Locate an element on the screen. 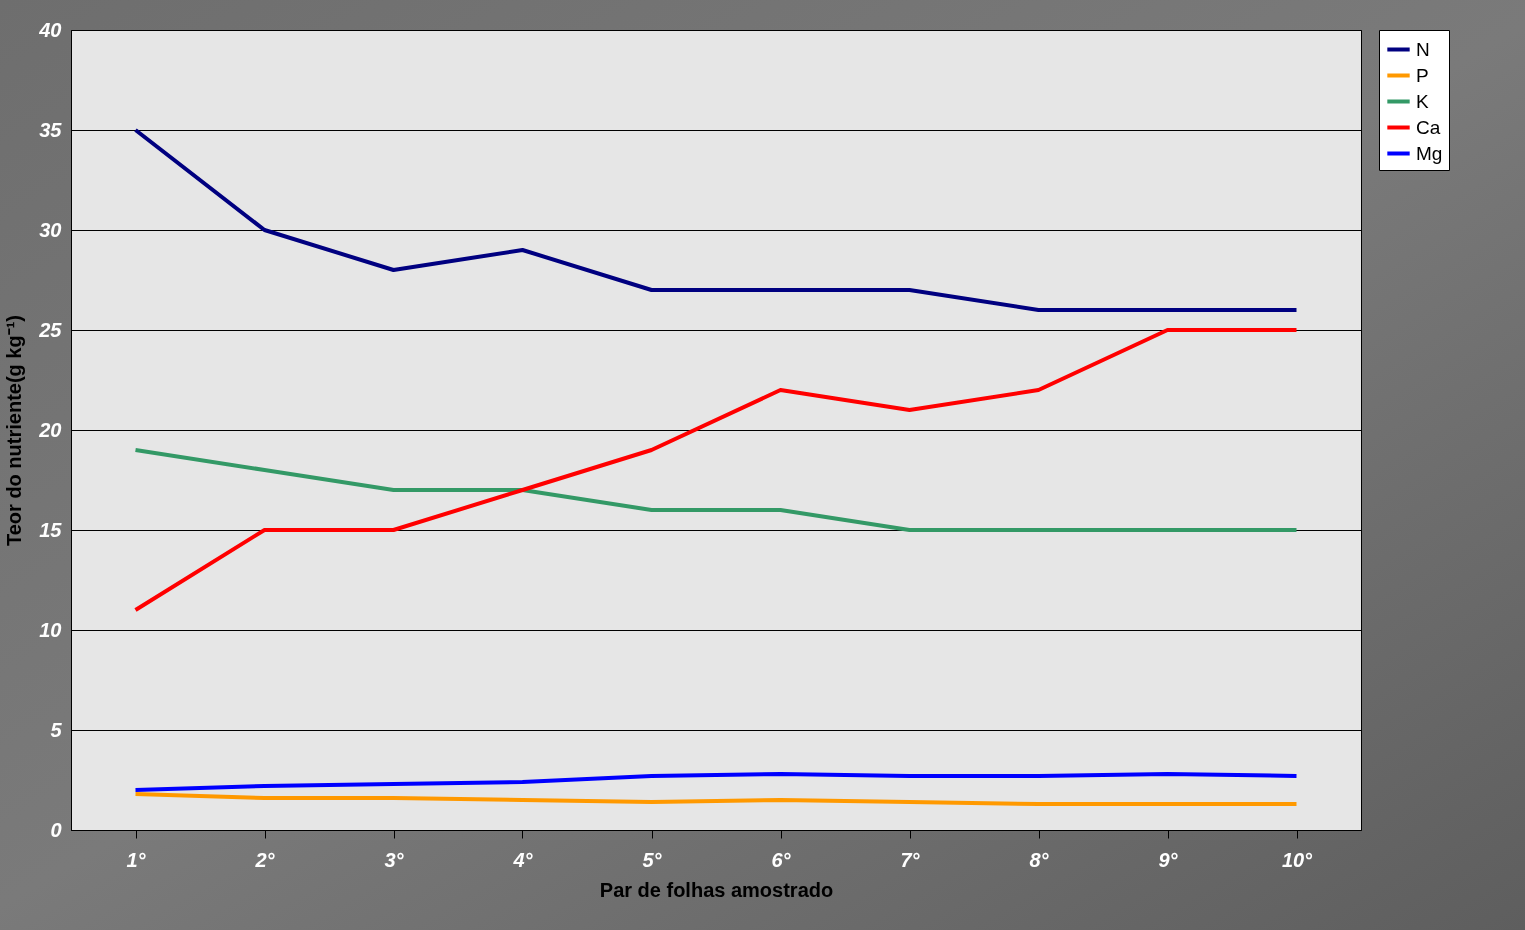  x-axis-title: Par de folhas amostrado is located at coordinates (716, 889).